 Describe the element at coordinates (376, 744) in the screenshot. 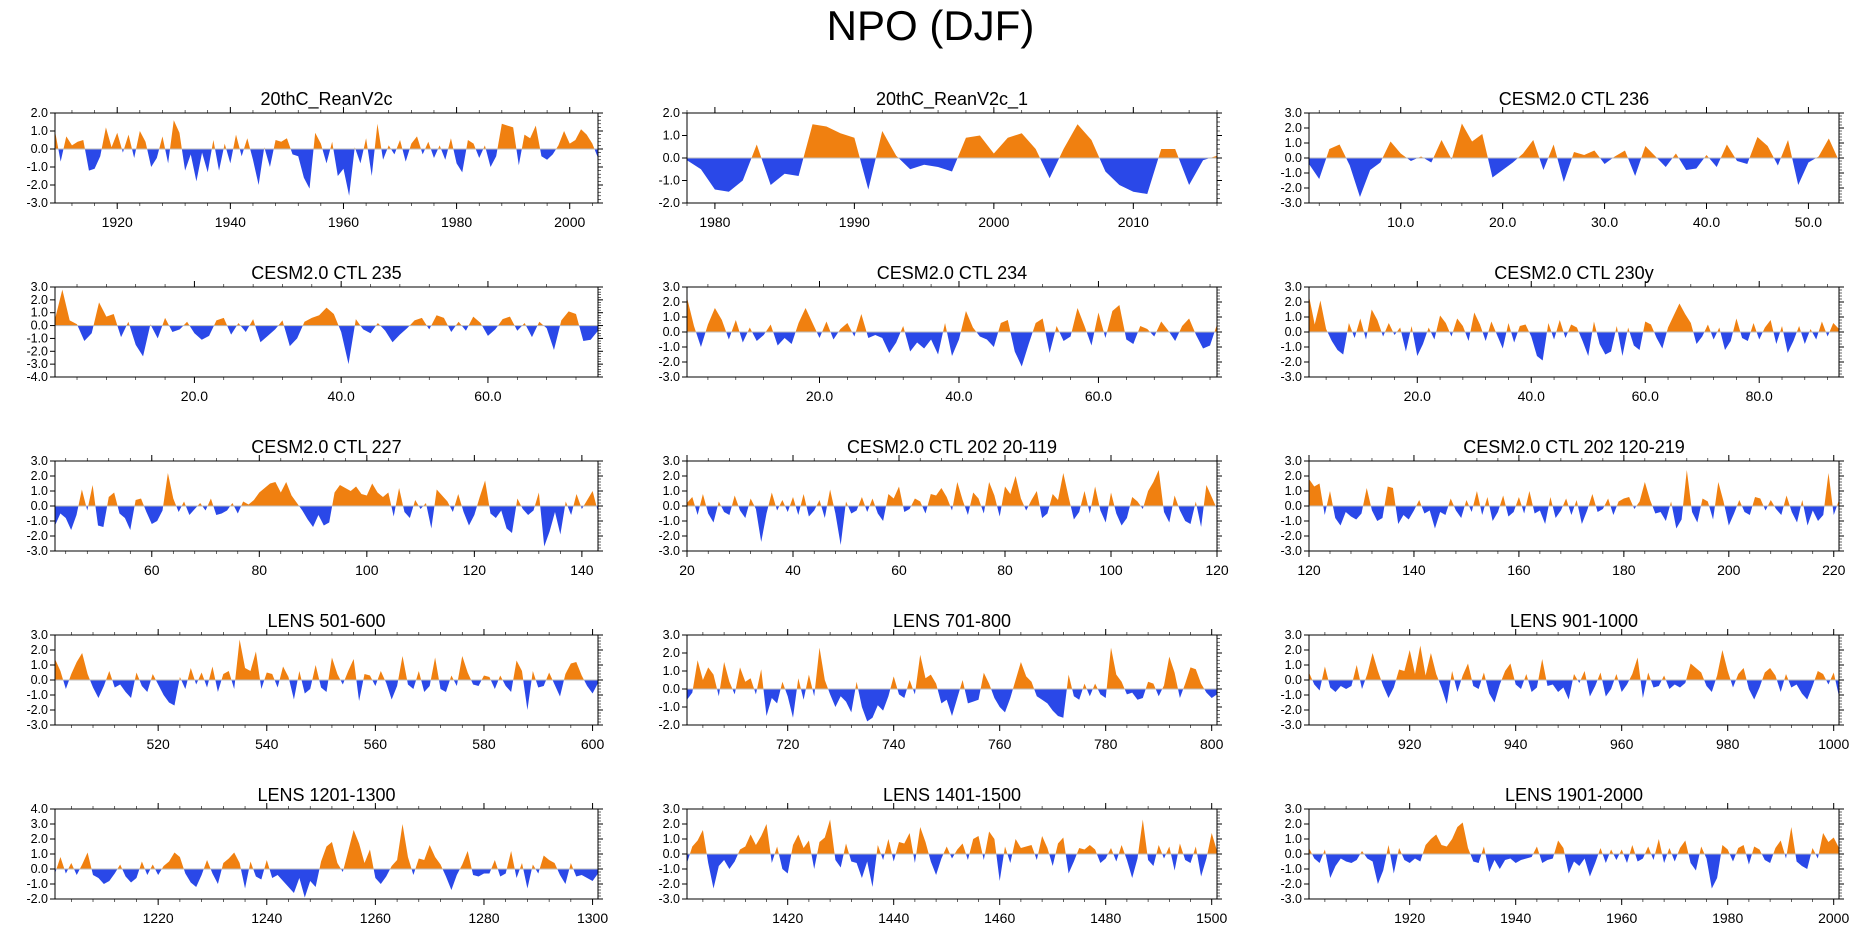

I see `x-tick-label: 560` at that location.